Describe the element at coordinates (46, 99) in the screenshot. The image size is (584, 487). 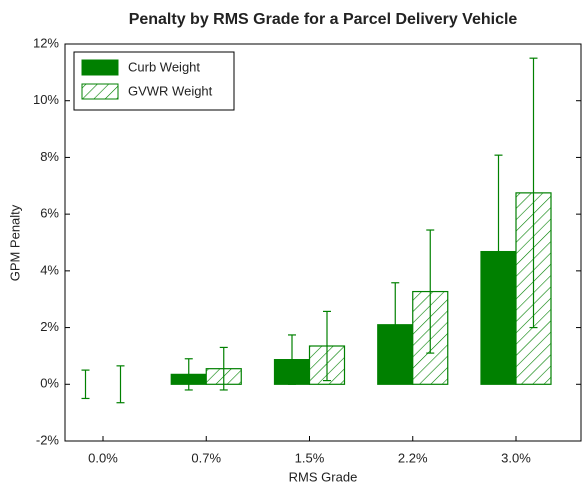
I see `y-tick-label: 10%` at that location.